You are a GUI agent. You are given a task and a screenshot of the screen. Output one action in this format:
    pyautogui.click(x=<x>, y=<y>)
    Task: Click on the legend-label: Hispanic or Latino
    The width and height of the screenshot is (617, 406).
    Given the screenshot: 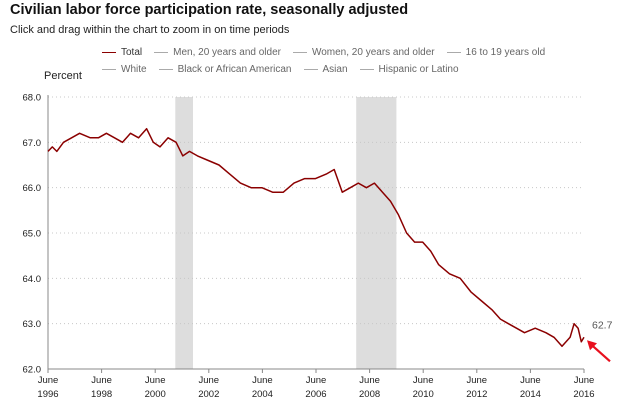 What is the action you would take?
    pyautogui.click(x=418, y=69)
    